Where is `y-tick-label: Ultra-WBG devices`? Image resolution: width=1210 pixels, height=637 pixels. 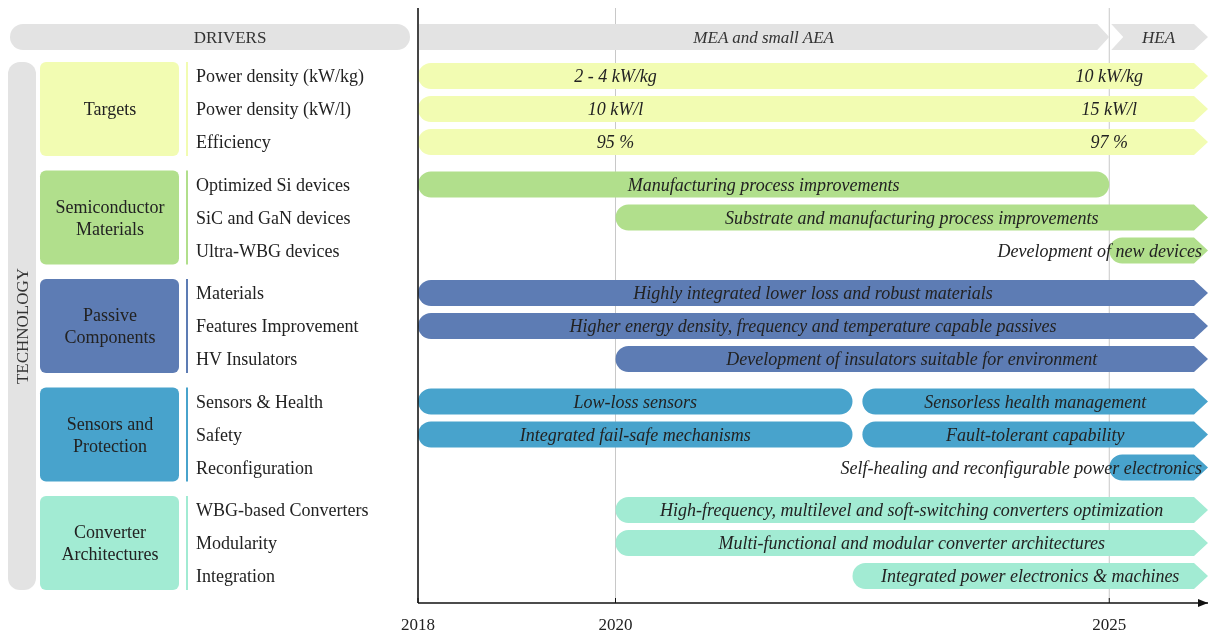 y-tick-label: Ultra-WBG devices is located at coordinates (268, 250).